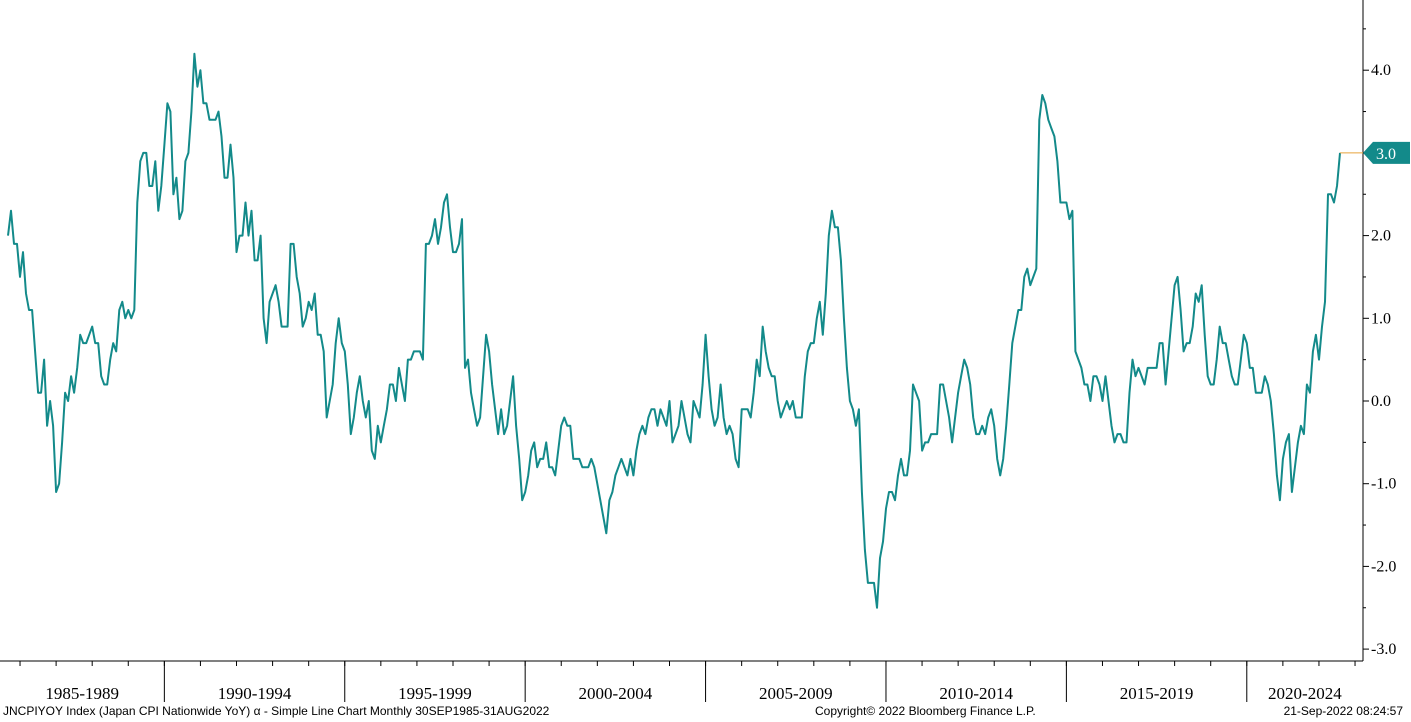 The height and width of the screenshot is (722, 1411). Describe the element at coordinates (435, 693) in the screenshot. I see `x-category-label: 1995-1999` at that location.